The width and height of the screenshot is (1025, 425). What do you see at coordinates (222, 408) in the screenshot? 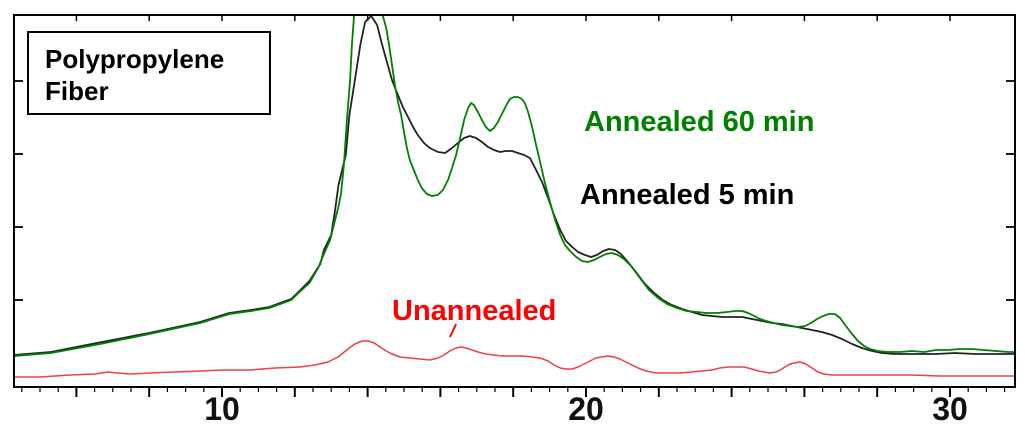
I see `x-tick-label-10: 10` at bounding box center [222, 408].